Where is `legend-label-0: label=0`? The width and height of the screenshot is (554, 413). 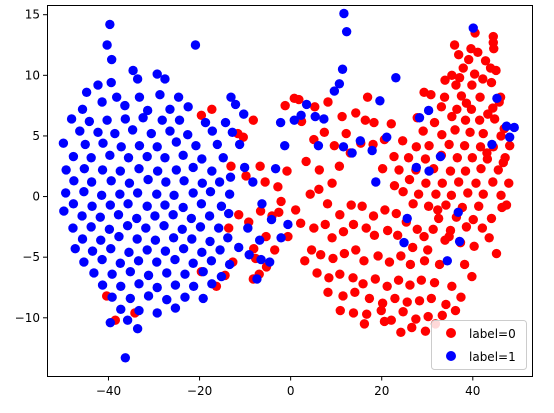 legend-label-0: label=0 is located at coordinates (492, 334).